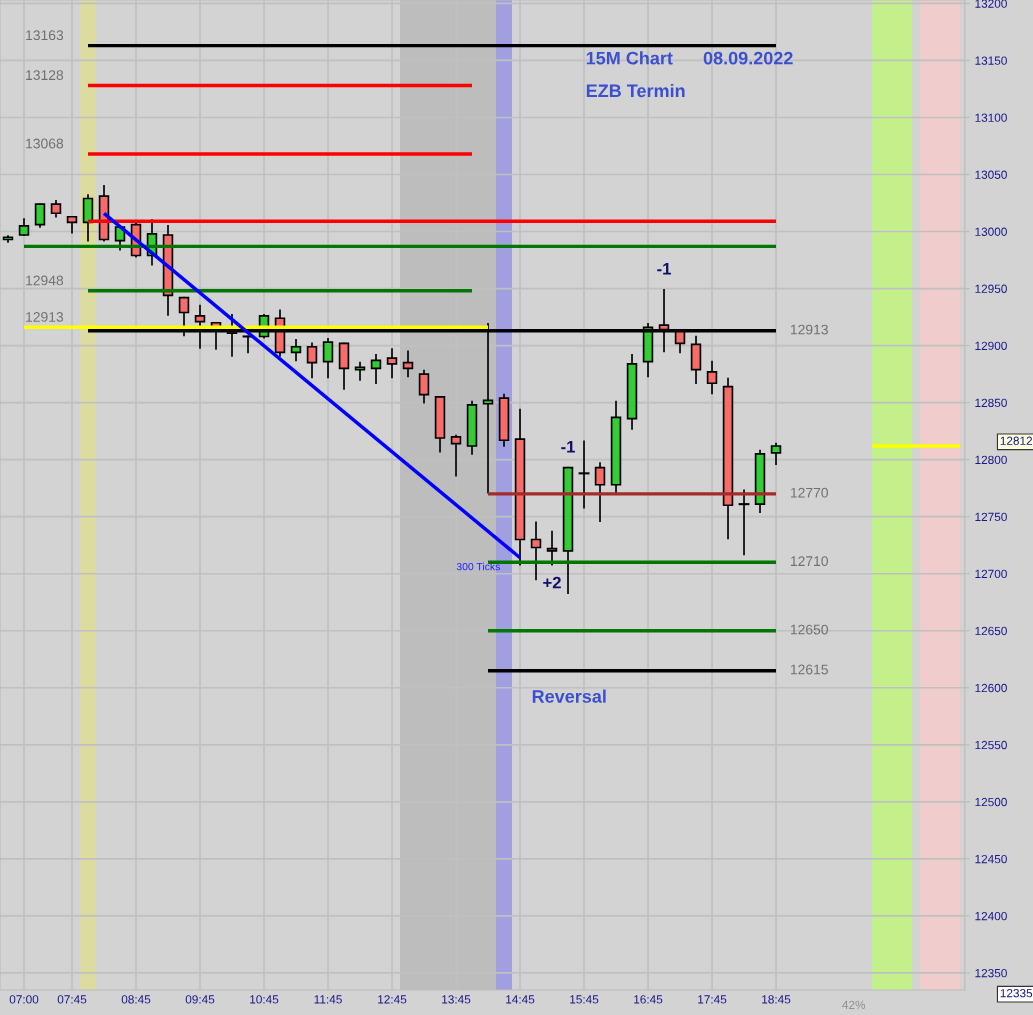 The height and width of the screenshot is (1015, 1033). I want to click on y-tick-label: 12800, so click(991, 460).